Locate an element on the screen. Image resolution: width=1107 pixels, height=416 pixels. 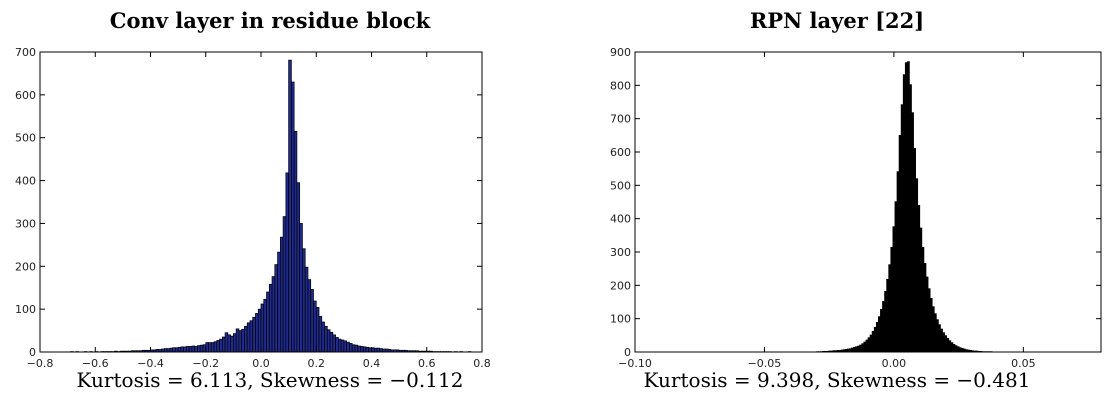
x-tick-label: 0.00 is located at coordinates (894, 363).